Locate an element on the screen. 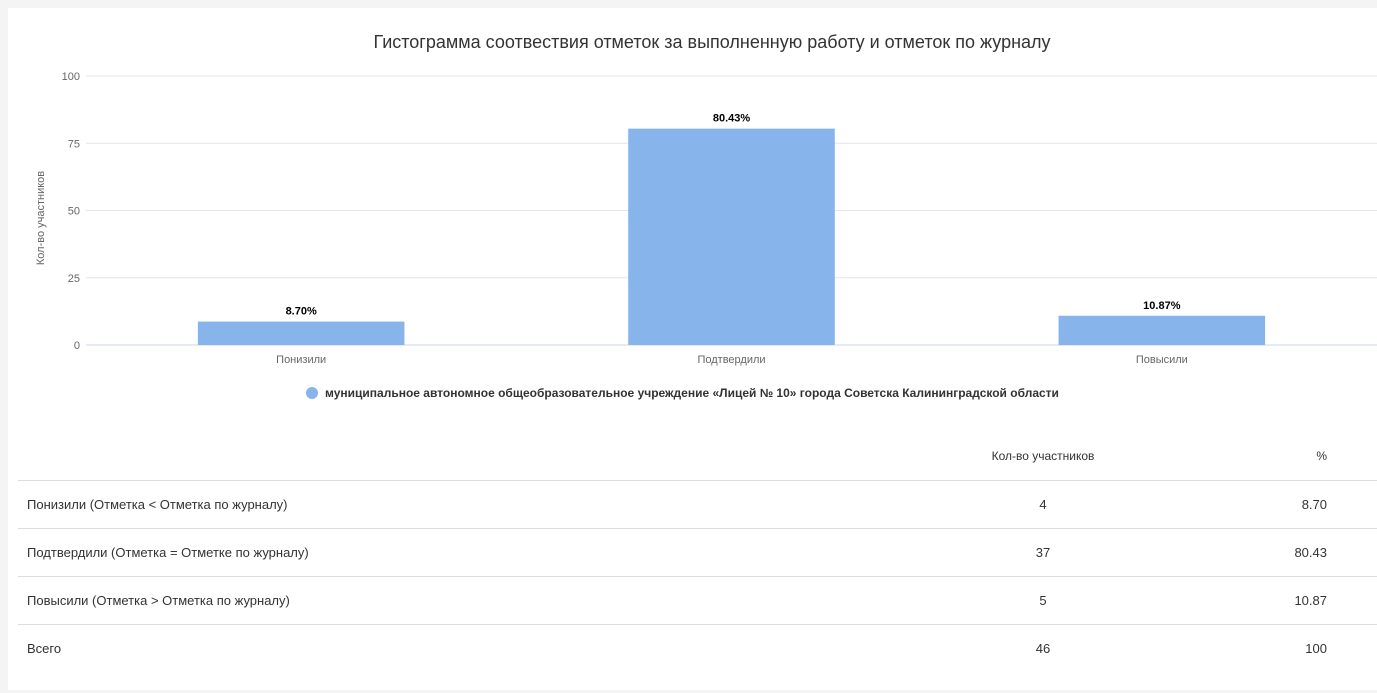  y-tick-label: 50 is located at coordinates (74, 212).